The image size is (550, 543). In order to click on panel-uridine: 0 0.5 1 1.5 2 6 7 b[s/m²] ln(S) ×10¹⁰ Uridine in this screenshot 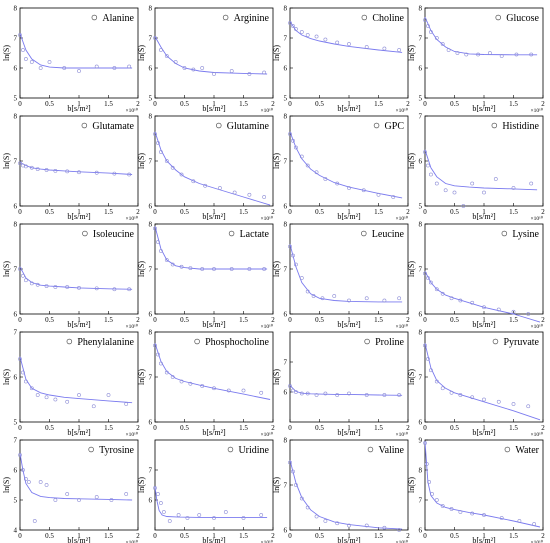, I will do `click(206, 491)`.